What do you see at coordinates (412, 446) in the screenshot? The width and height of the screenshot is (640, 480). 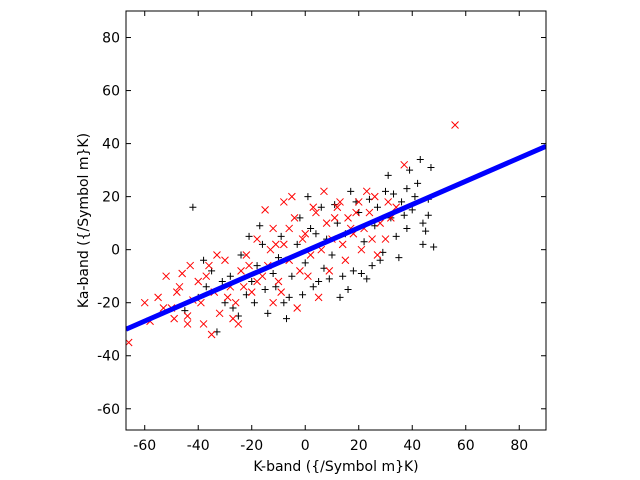 I see `x-tick-label: 40` at bounding box center [412, 446].